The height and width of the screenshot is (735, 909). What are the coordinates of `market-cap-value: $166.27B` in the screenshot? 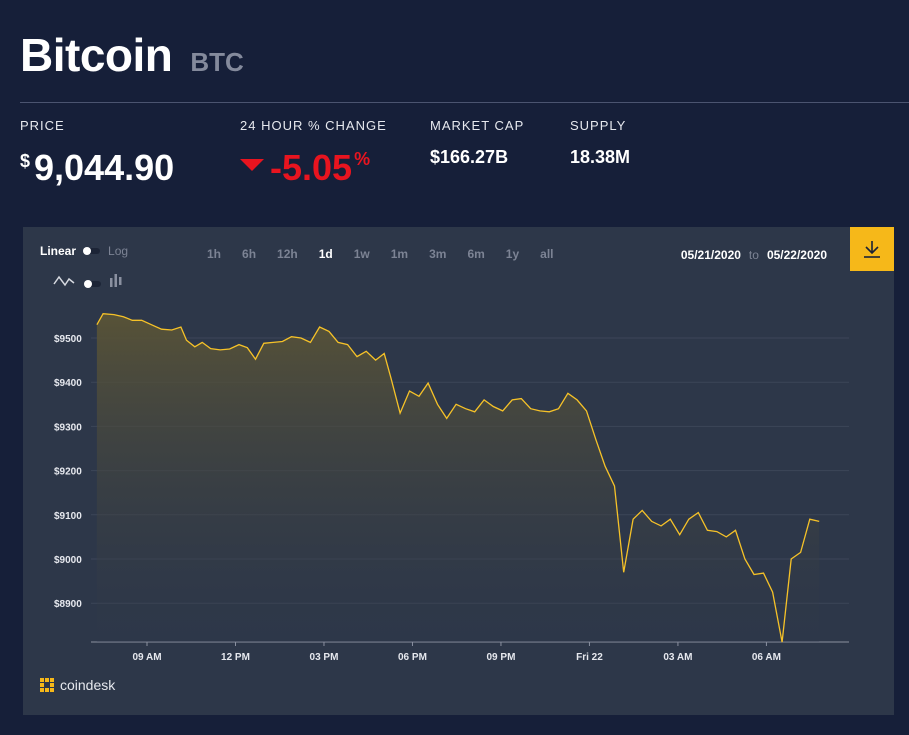 It's located at (469, 157).